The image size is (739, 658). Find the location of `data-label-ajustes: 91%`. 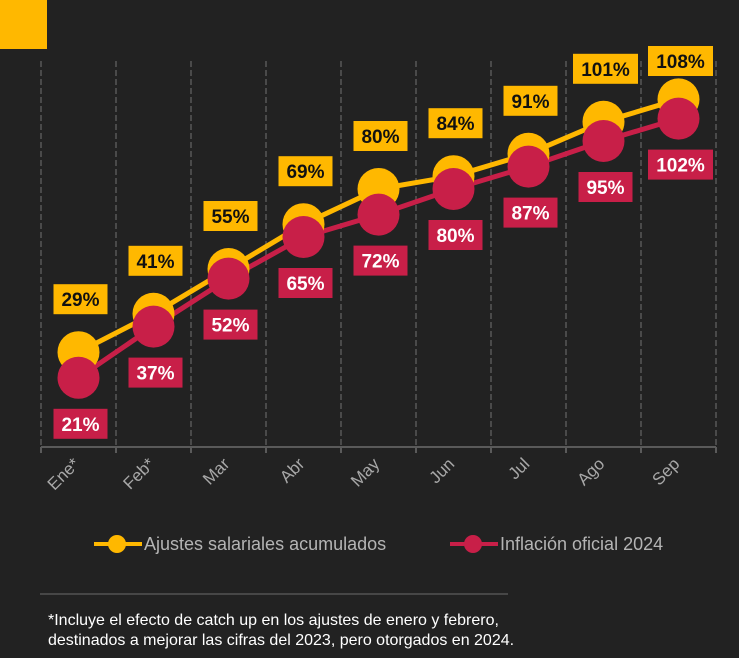

data-label-ajustes: 91% is located at coordinates (530, 100).